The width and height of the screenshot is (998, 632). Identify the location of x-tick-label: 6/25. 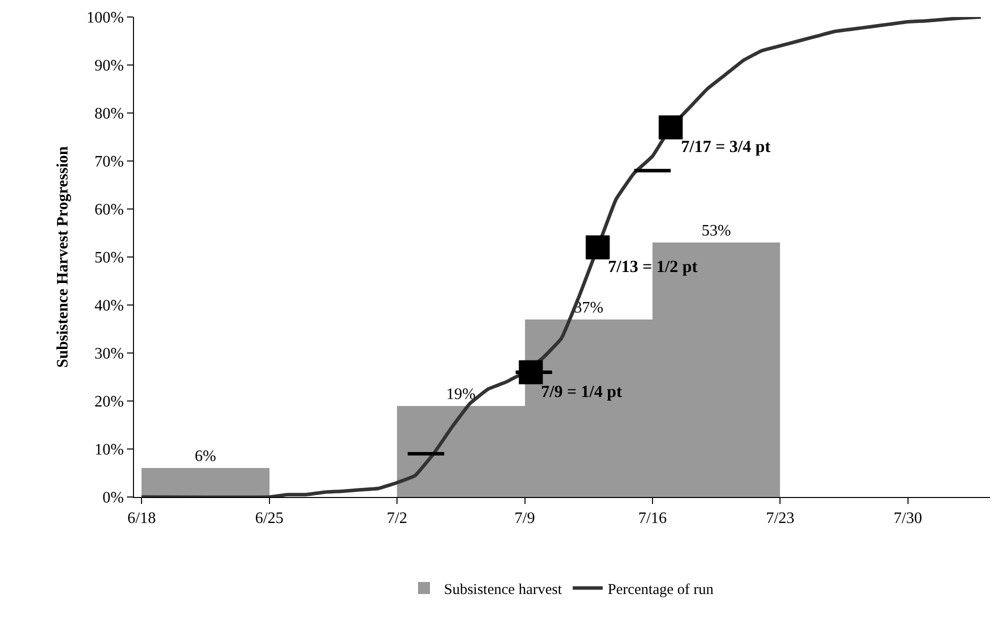
(269, 519).